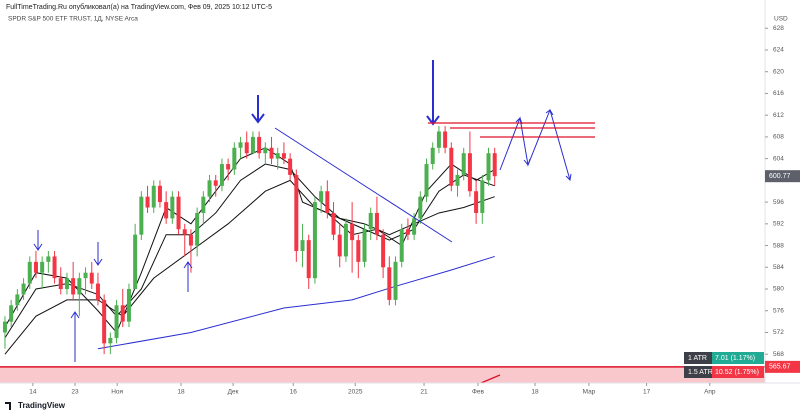  I want to click on y-tick-label: 608, so click(778, 137).